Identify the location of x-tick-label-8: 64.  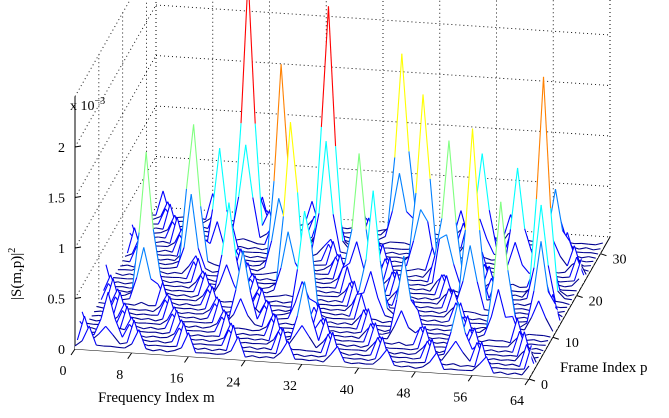
(517, 401).